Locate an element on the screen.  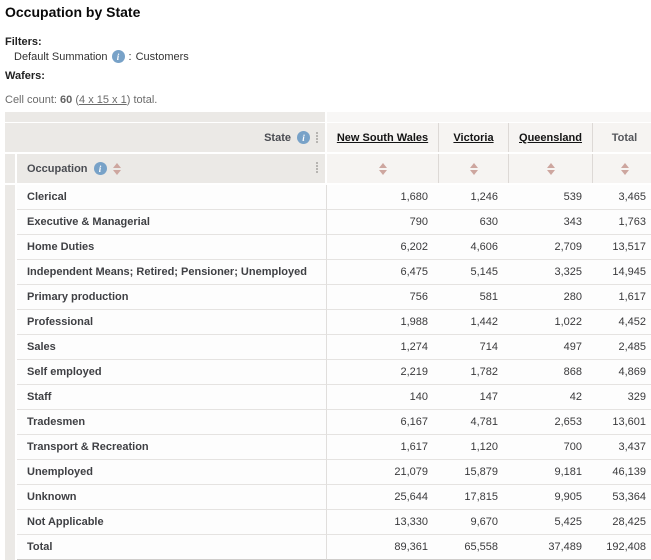
value-cell: 147 is located at coordinates (473, 397).